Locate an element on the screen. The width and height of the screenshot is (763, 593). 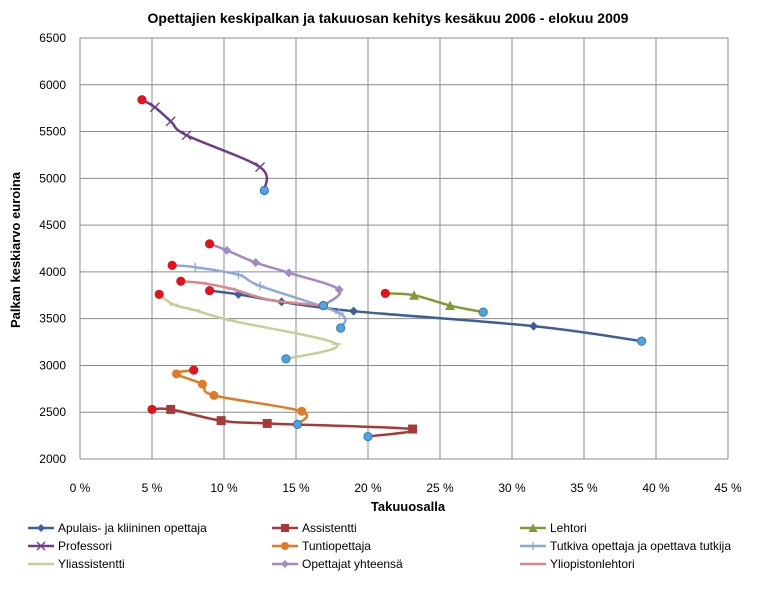
legend-item: Assistentti is located at coordinates (314, 528).